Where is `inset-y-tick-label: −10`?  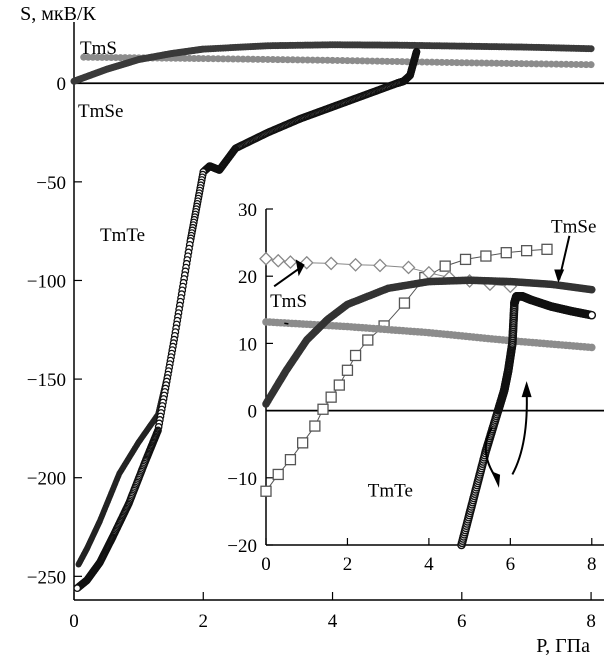 inset-y-tick-label: −10 is located at coordinates (242, 479).